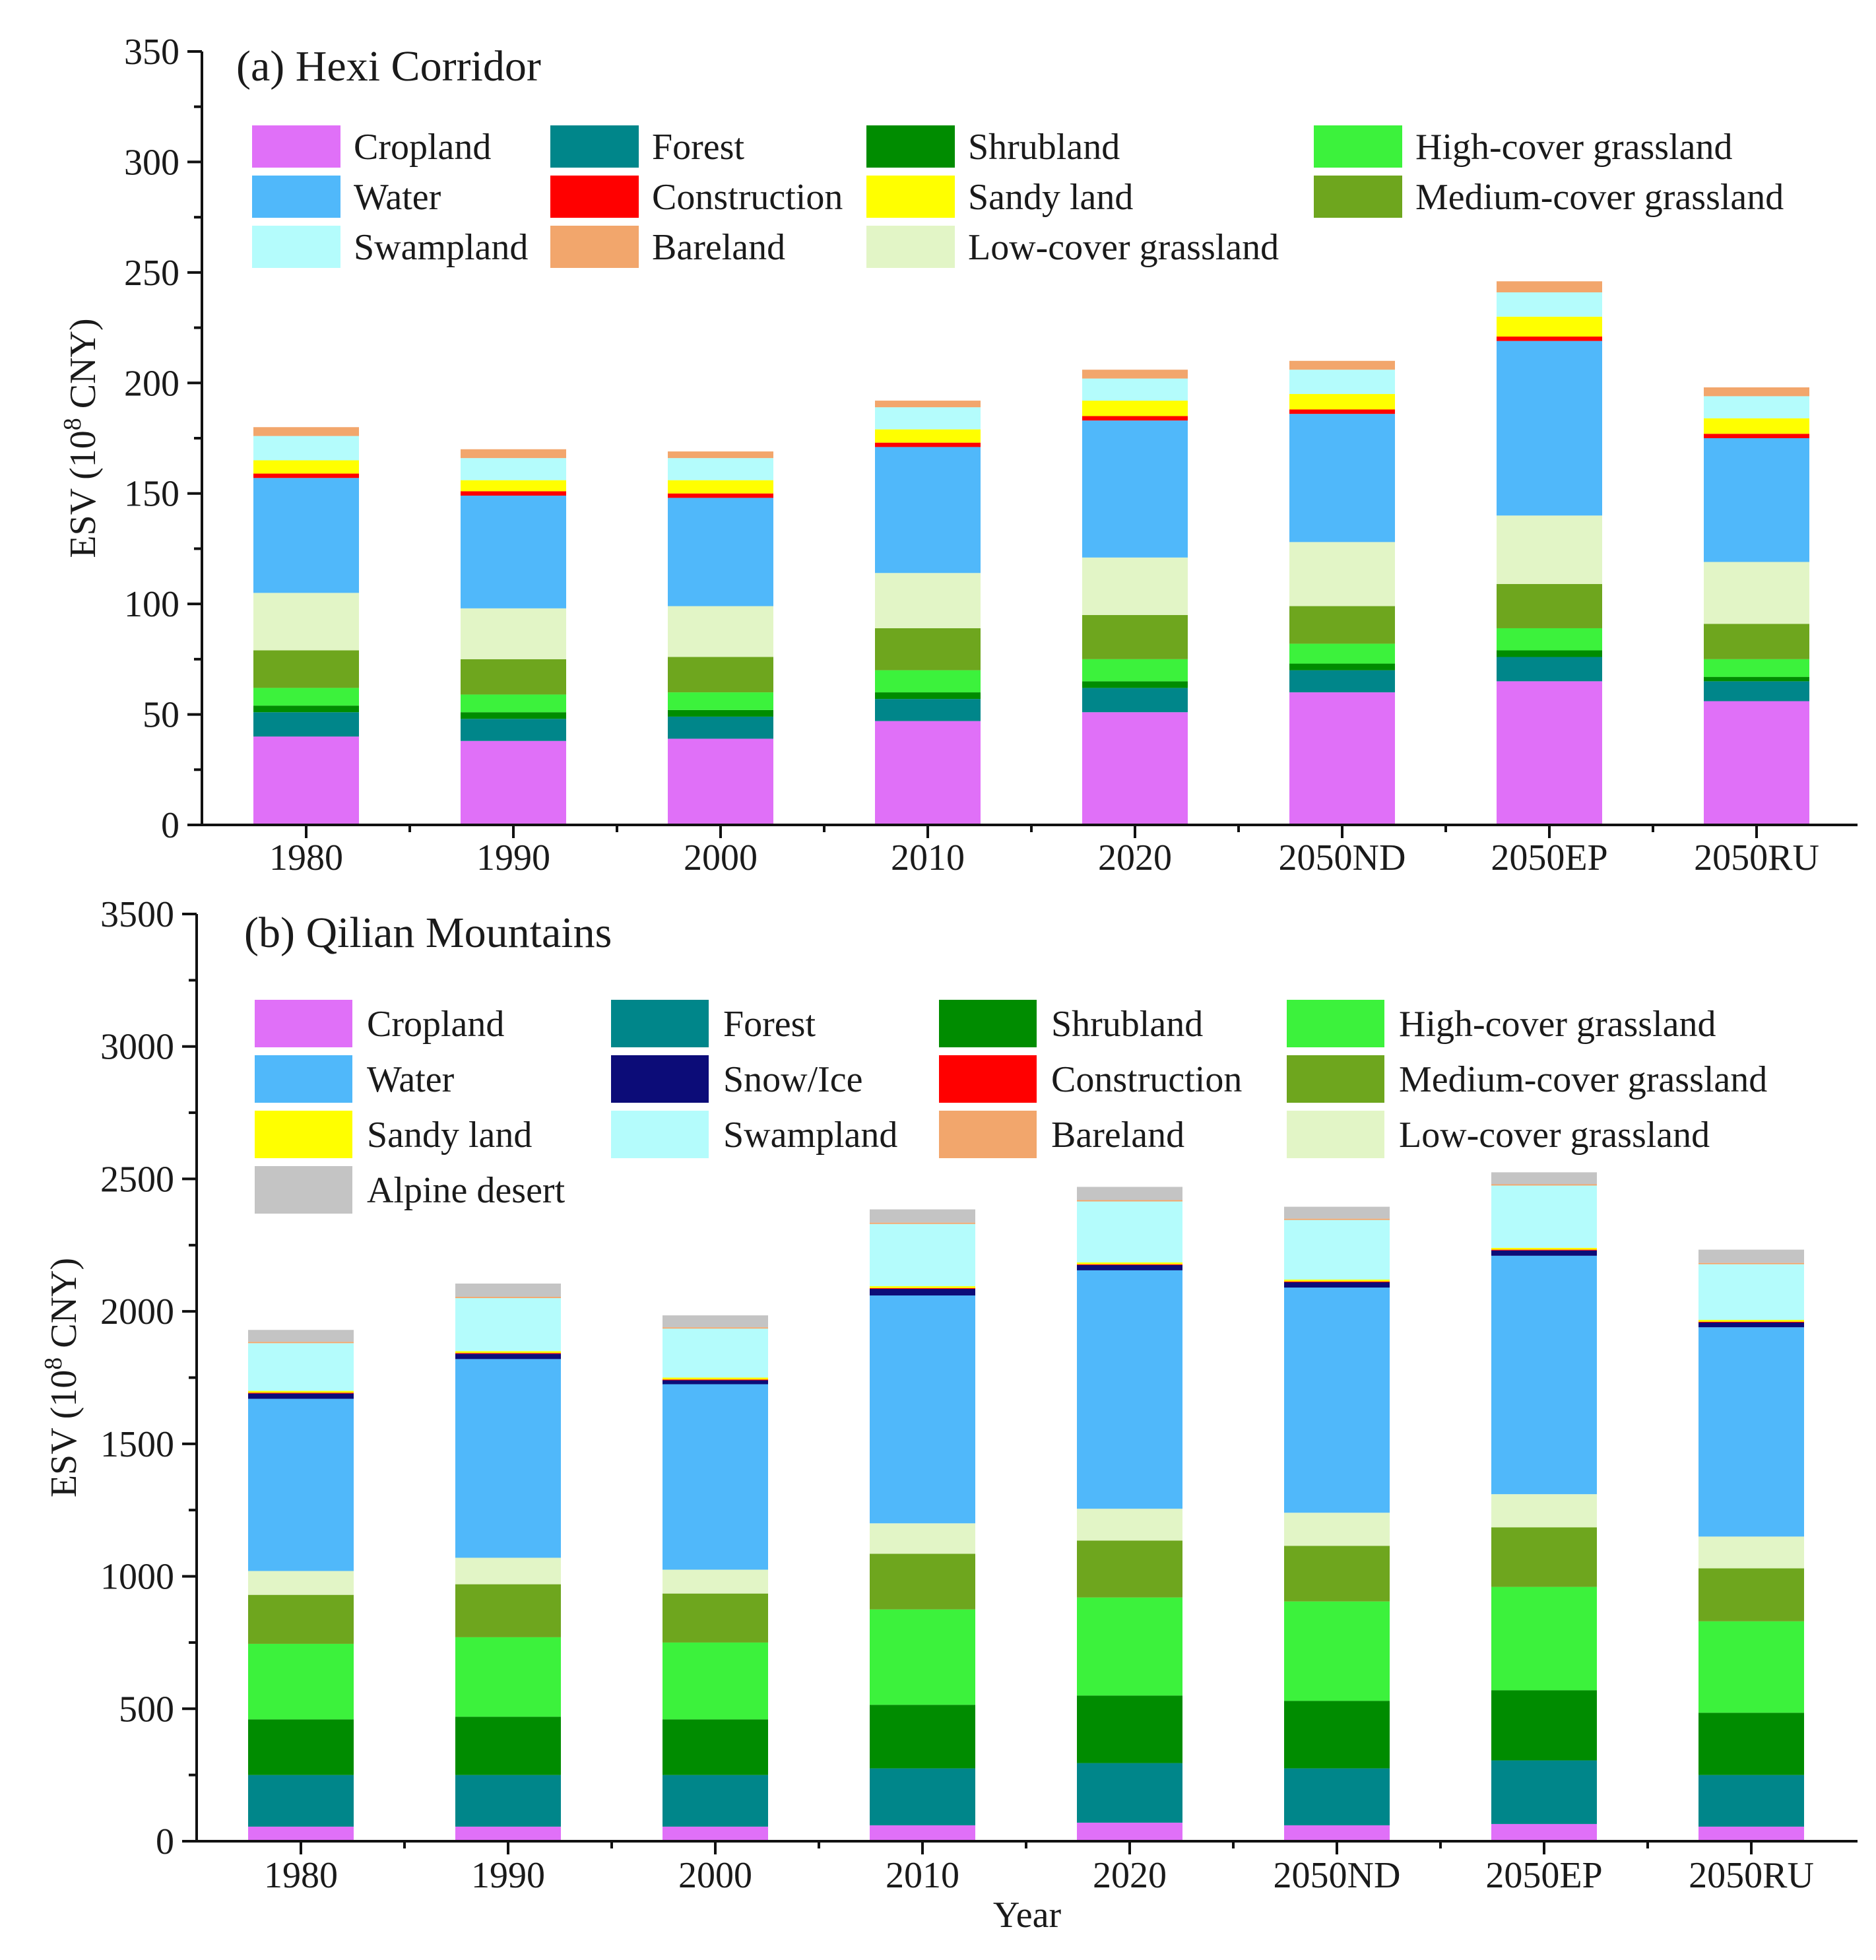 Image resolution: width=1876 pixels, height=1960 pixels. I want to click on bar-segment-high-cover-grassland-2050nd, so click(1337, 1651).